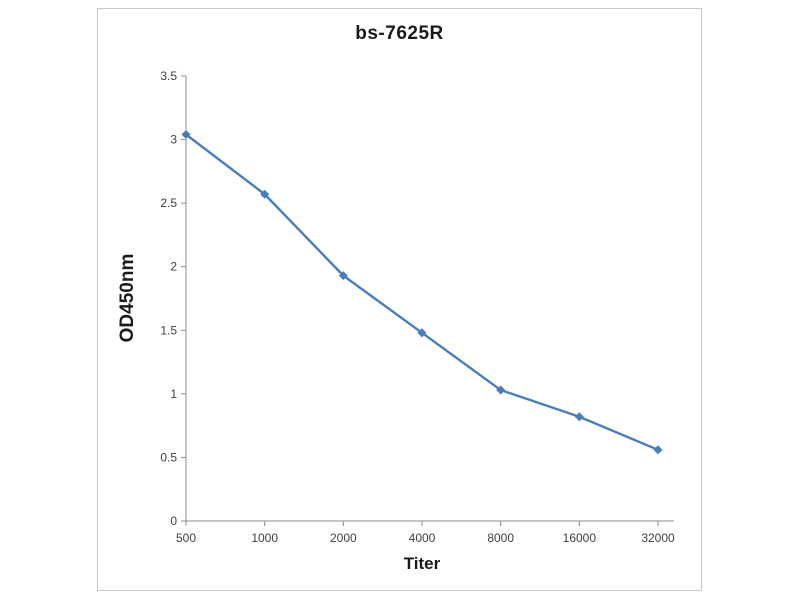  I want to click on y-tick-label: 0, so click(173, 521).